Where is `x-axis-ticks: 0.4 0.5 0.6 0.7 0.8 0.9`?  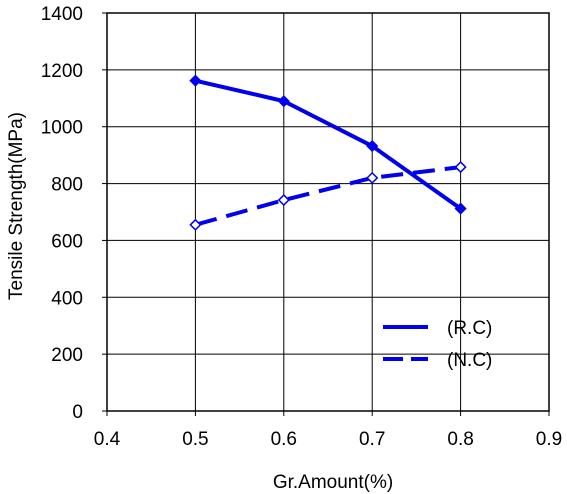
x-axis-ticks: 0.4 0.5 0.6 0.7 0.8 0.9 is located at coordinates (328, 430).